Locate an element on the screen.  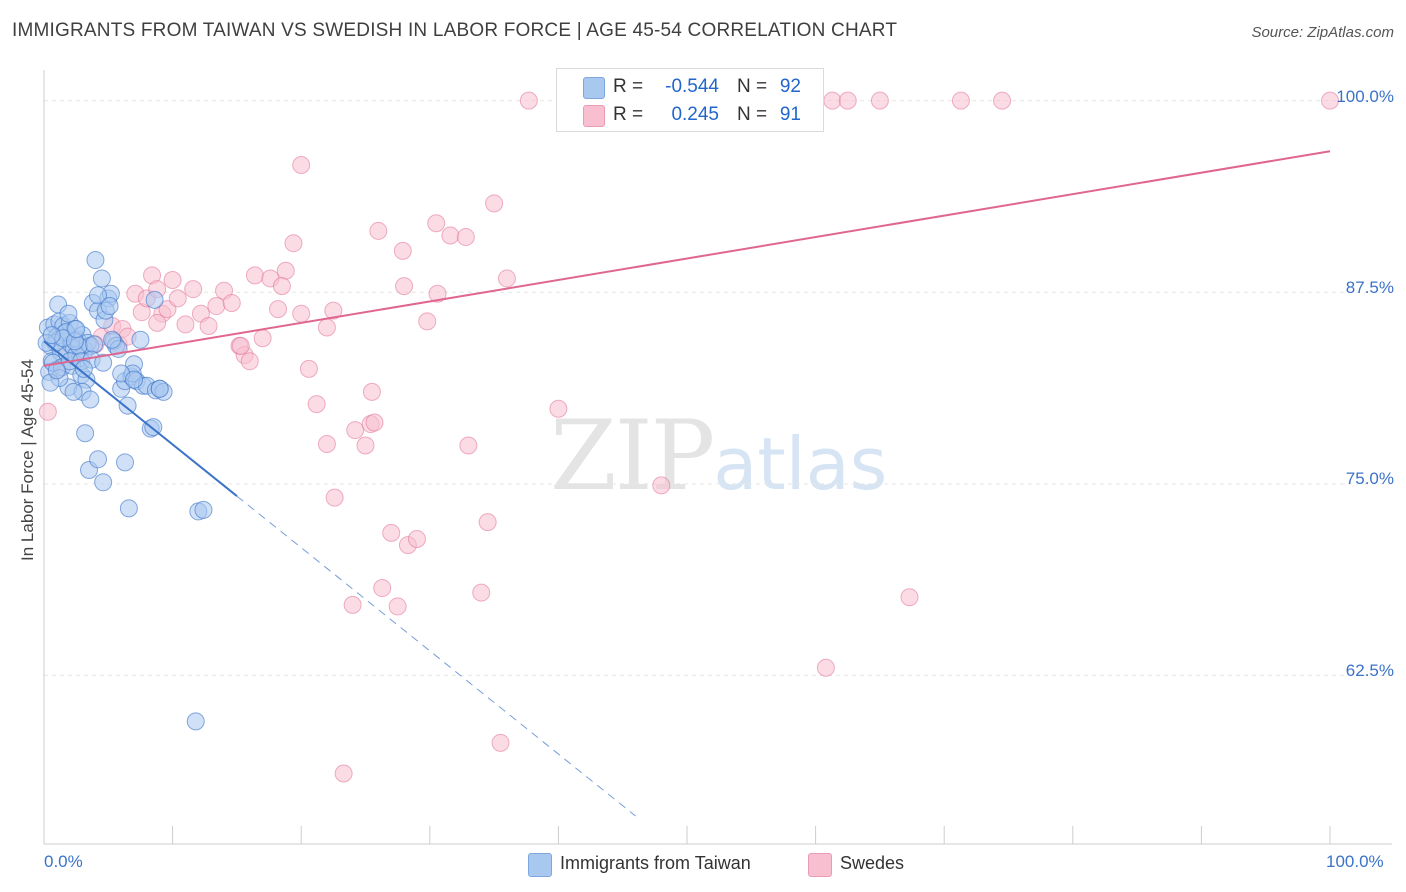
legend-label-taiwan: Immigrants from Taiwan is located at coordinates (655, 863).